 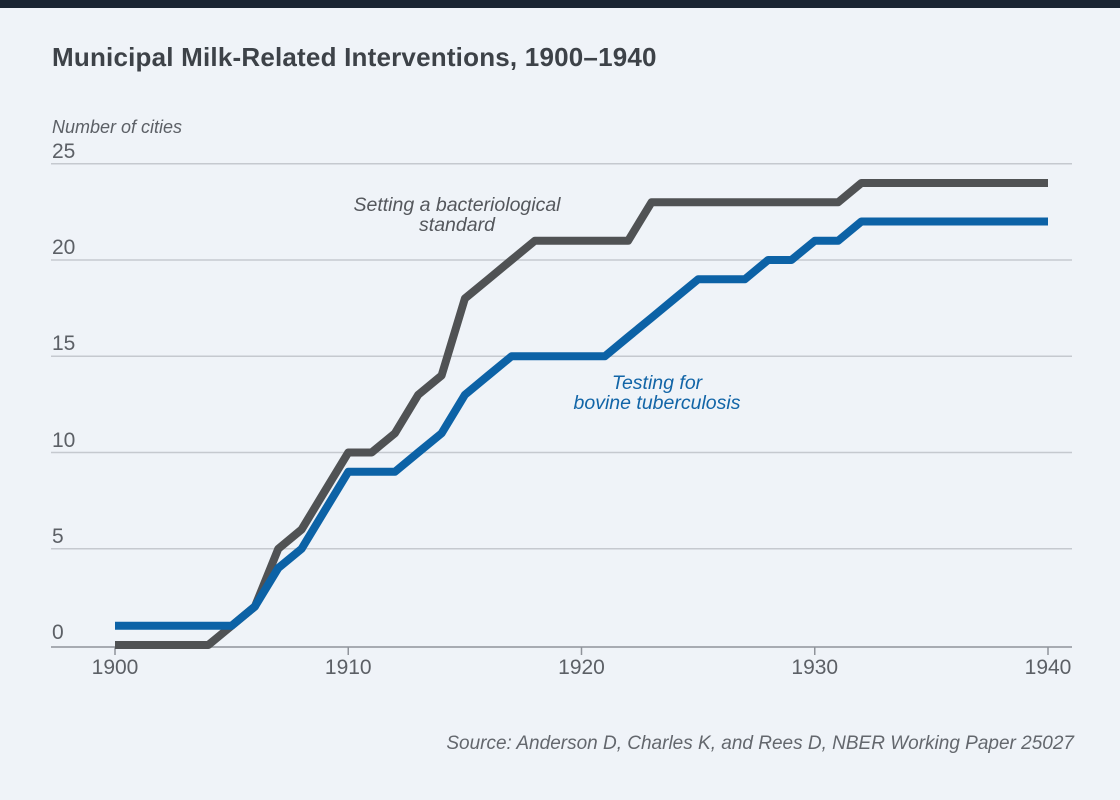 What do you see at coordinates (815, 667) in the screenshot?
I see `x-tick-label-1930: 1930` at bounding box center [815, 667].